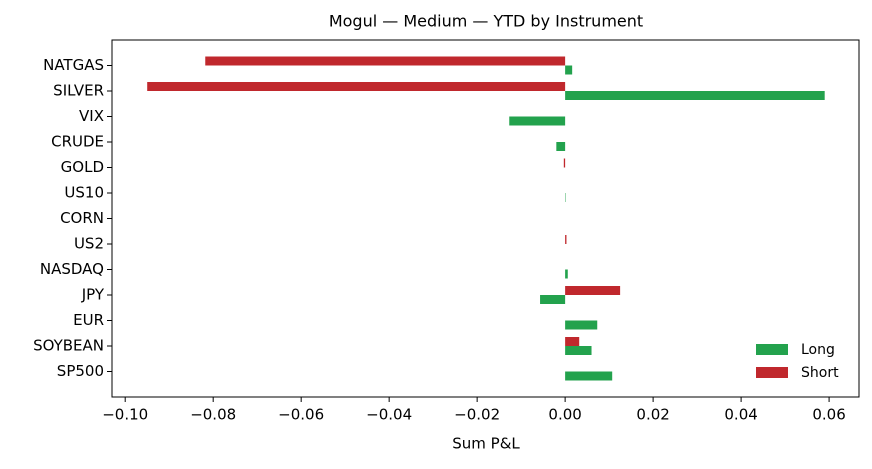  What do you see at coordinates (93, 295) in the screenshot?
I see `y-tick-label: JPY` at bounding box center [93, 295].